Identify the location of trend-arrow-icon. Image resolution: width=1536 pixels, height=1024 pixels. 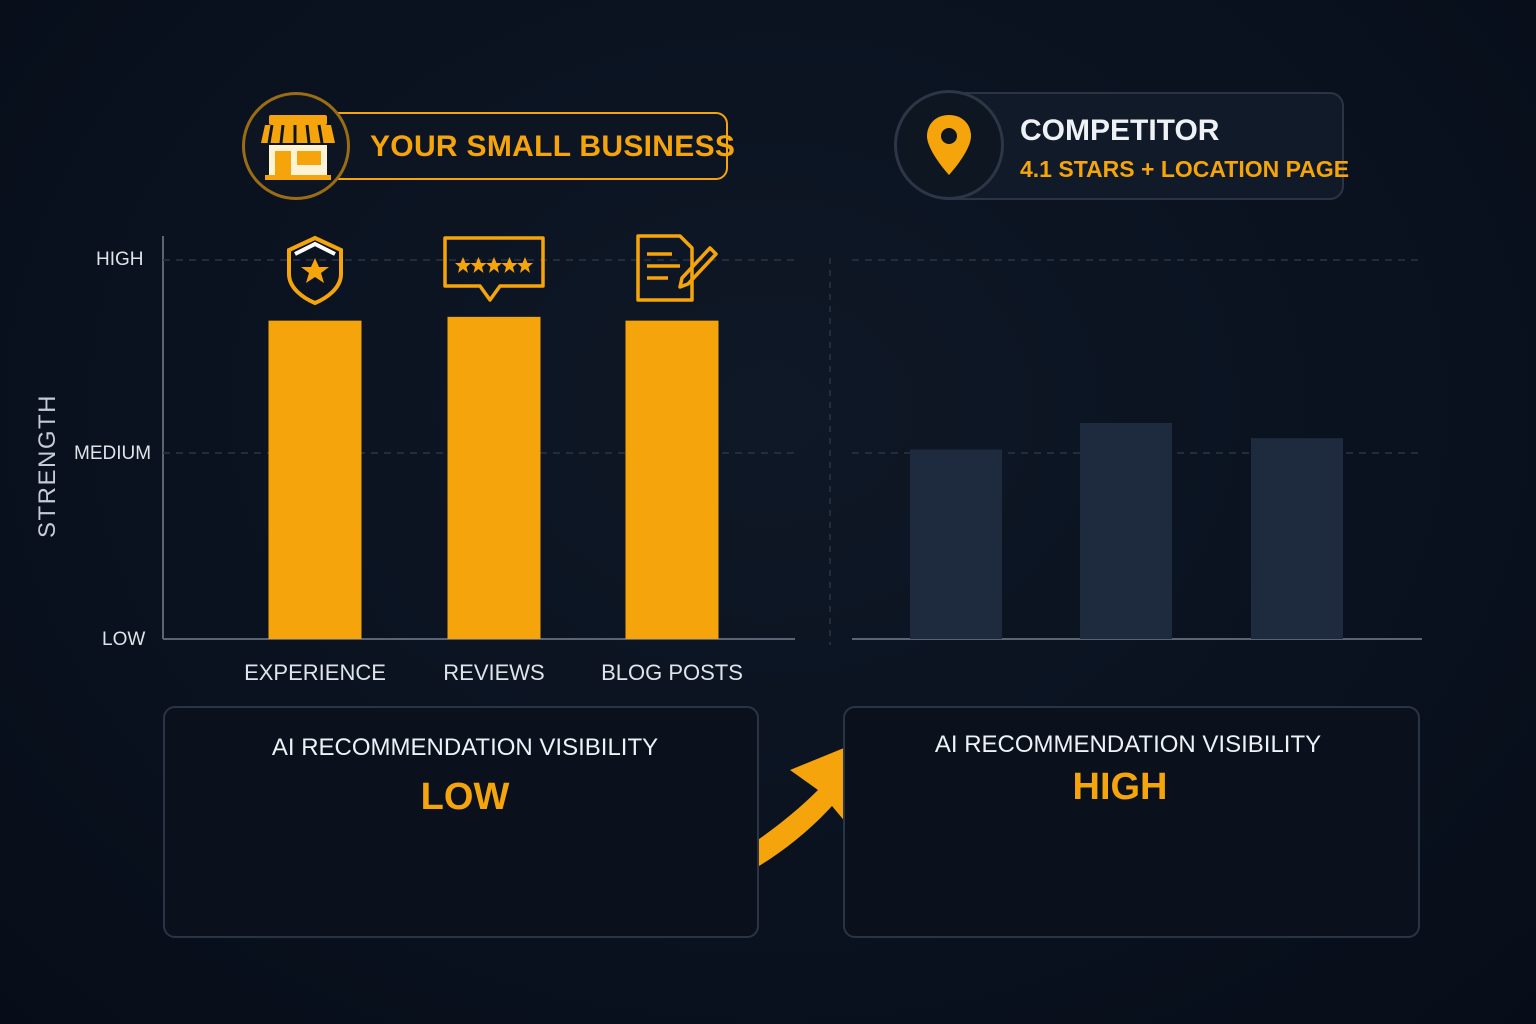
(762, 820).